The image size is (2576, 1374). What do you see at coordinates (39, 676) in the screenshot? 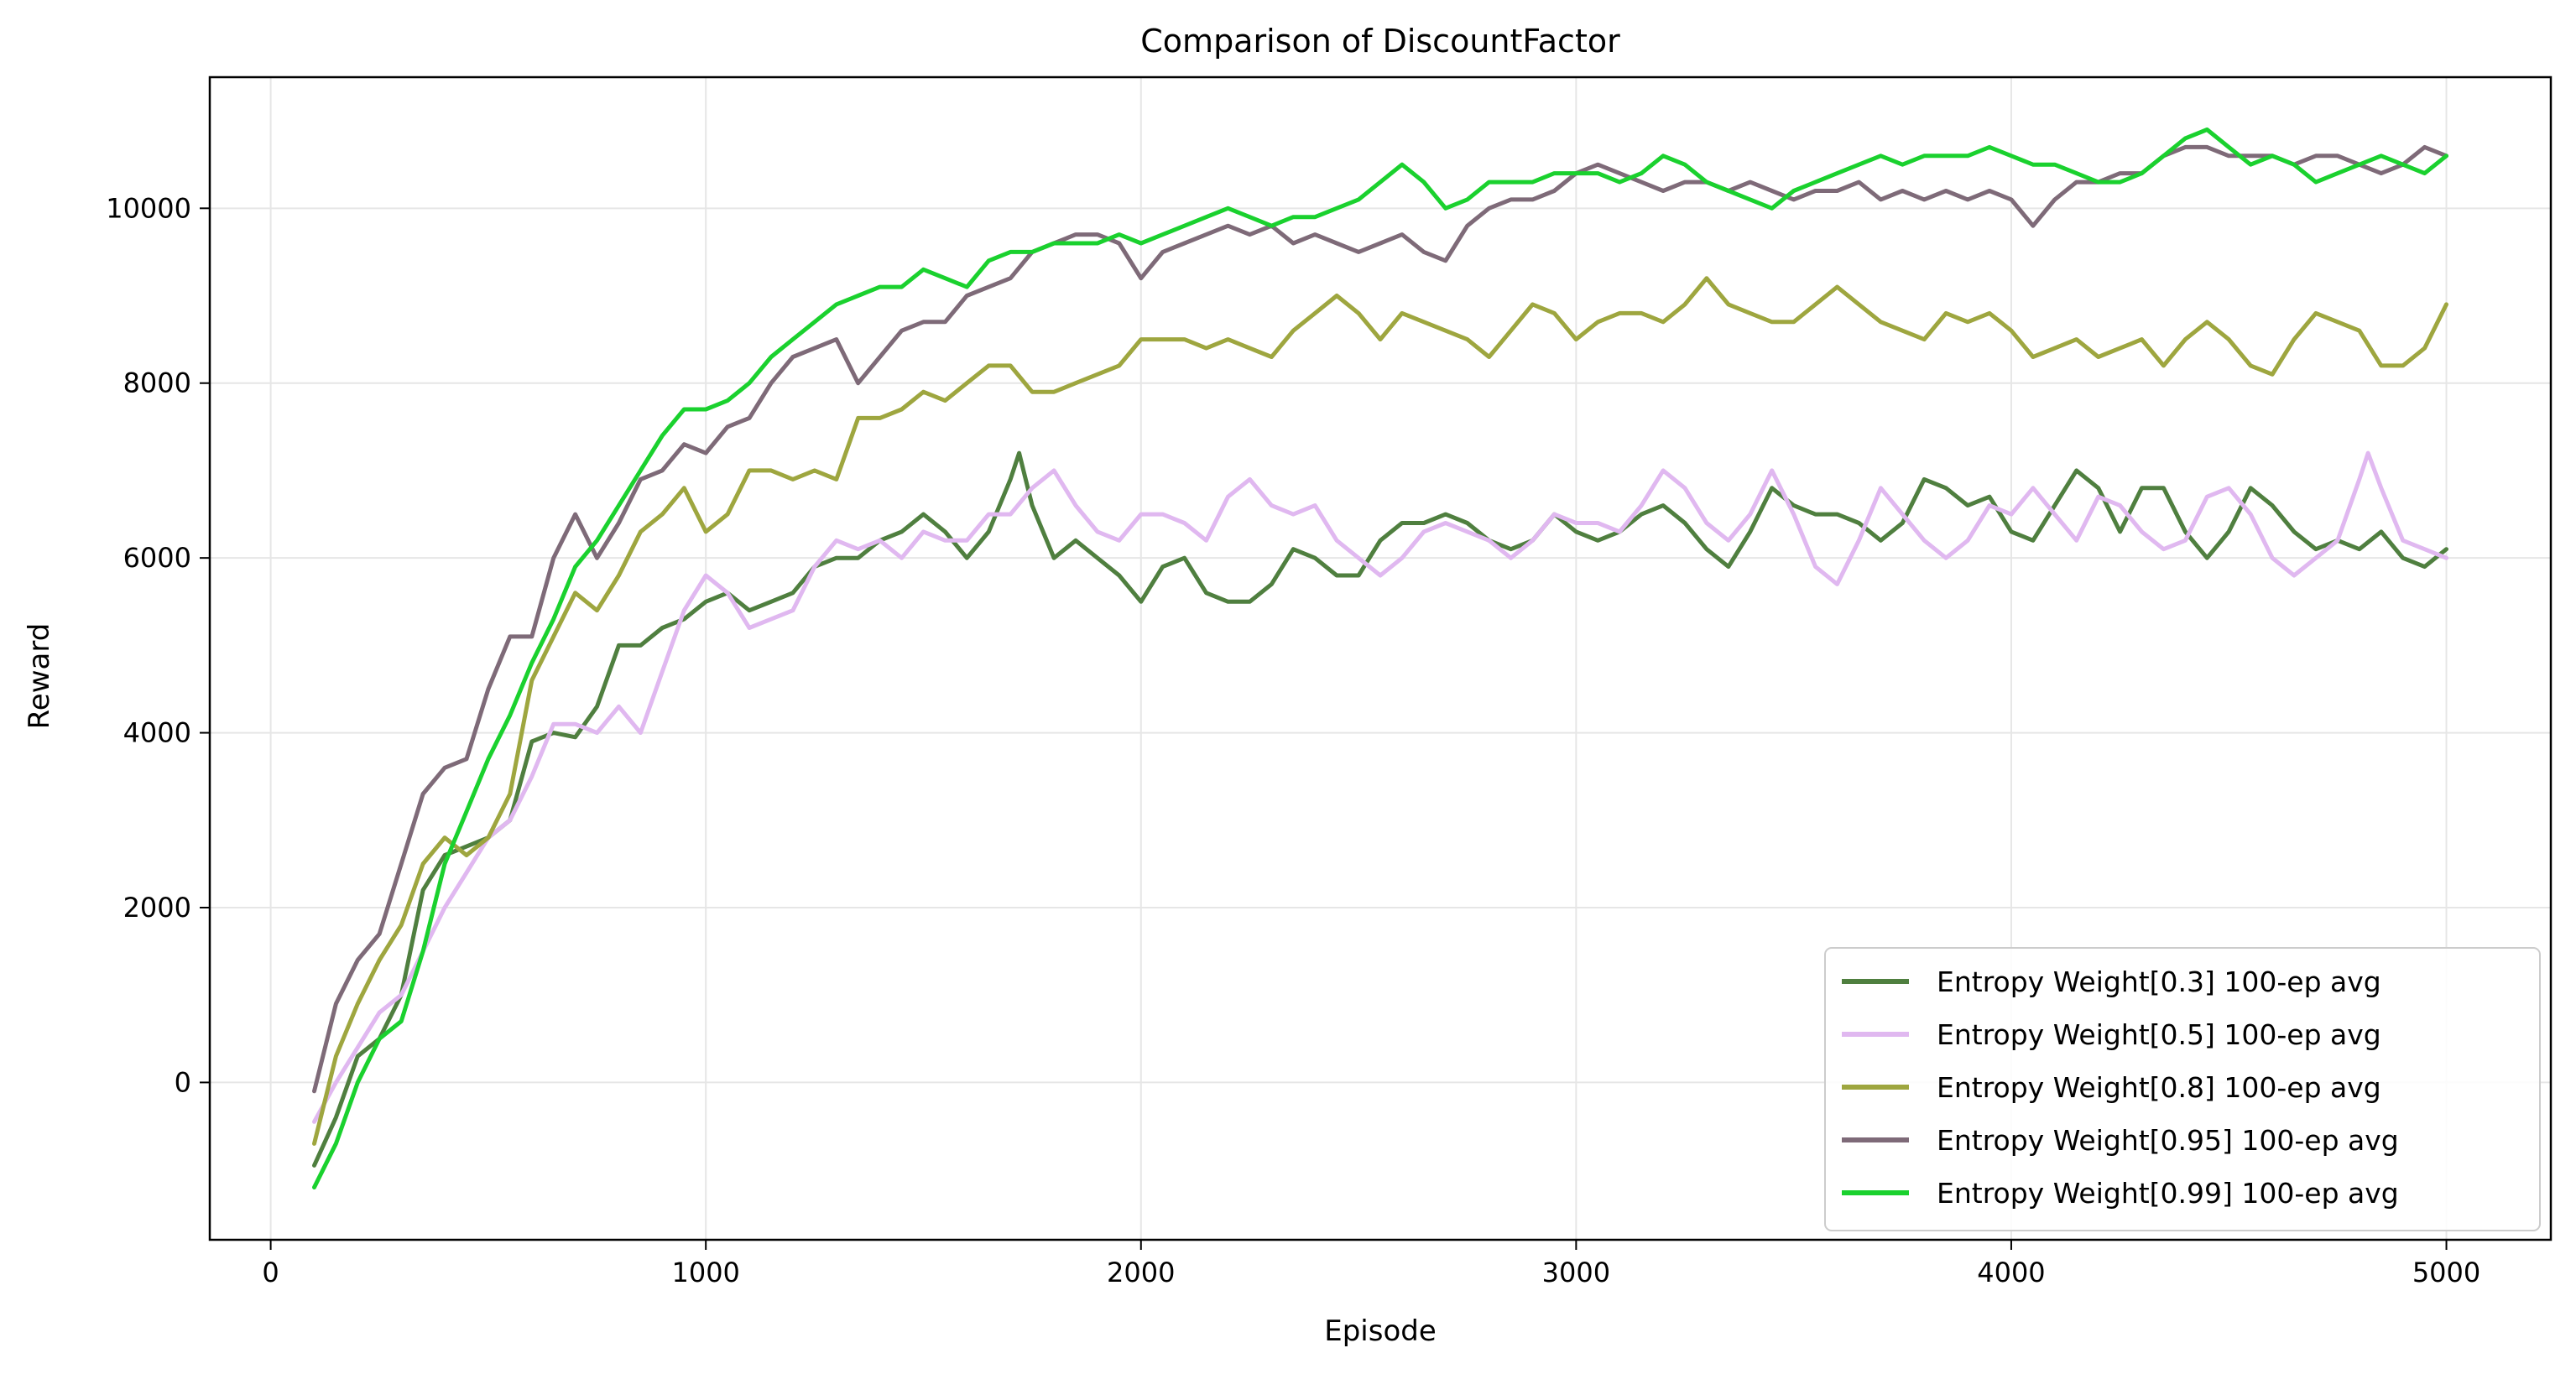
I see `y-axis-label: Reward` at bounding box center [39, 676].